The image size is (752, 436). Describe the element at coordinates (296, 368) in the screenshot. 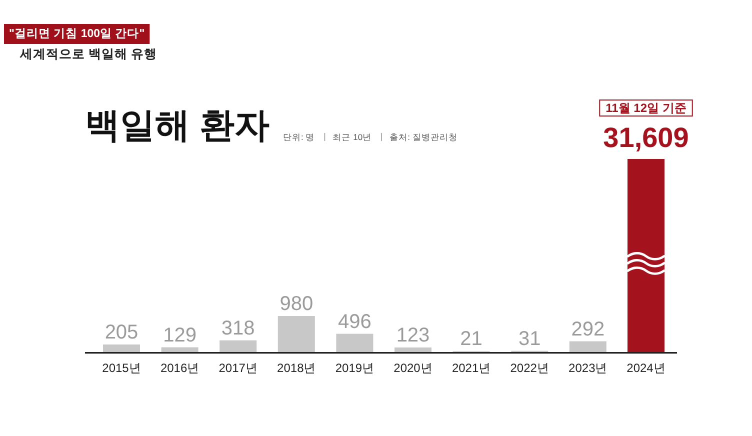

I see `x-tick-label: 2018년` at that location.